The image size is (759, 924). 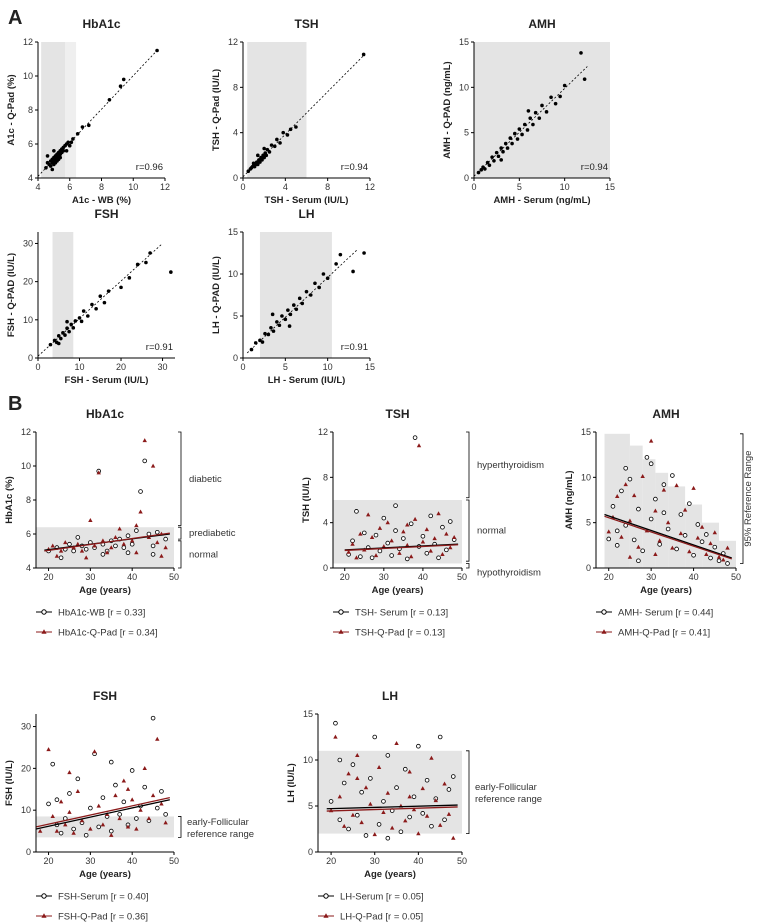 I want to click on y-axis-label: TSH (IU/L), so click(x=306, y=500).